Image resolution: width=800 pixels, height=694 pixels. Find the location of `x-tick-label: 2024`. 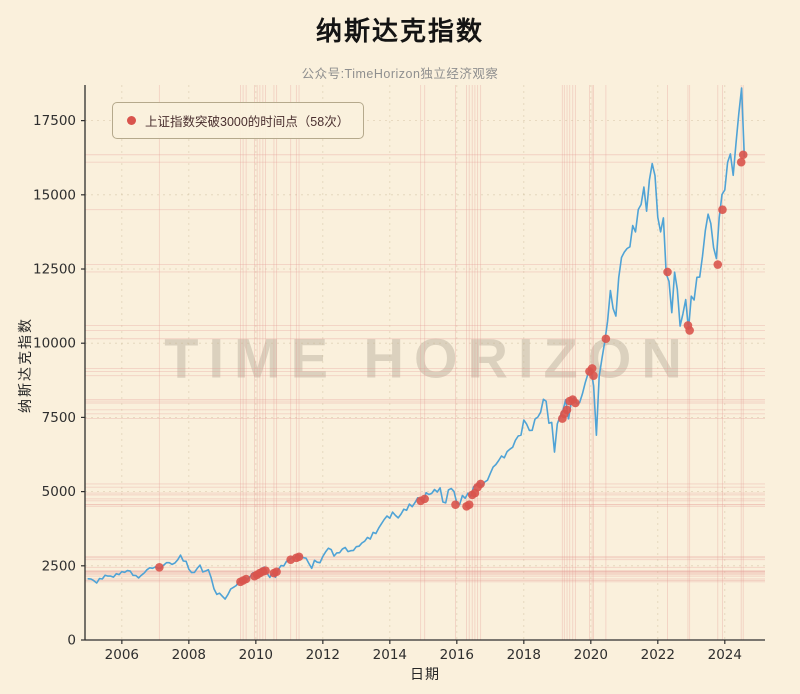

x-tick-label: 2024 is located at coordinates (725, 655).